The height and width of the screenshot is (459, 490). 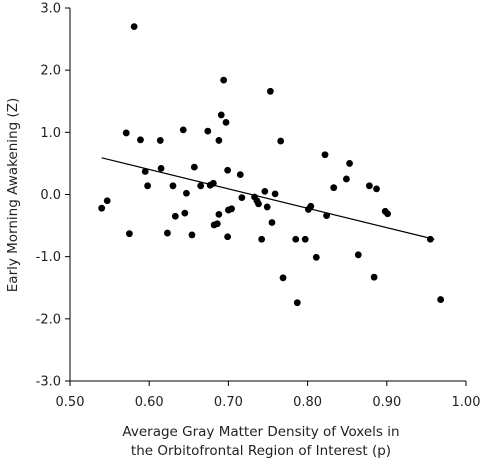 I want to click on x-tick-label: 0.60, so click(x=149, y=402).